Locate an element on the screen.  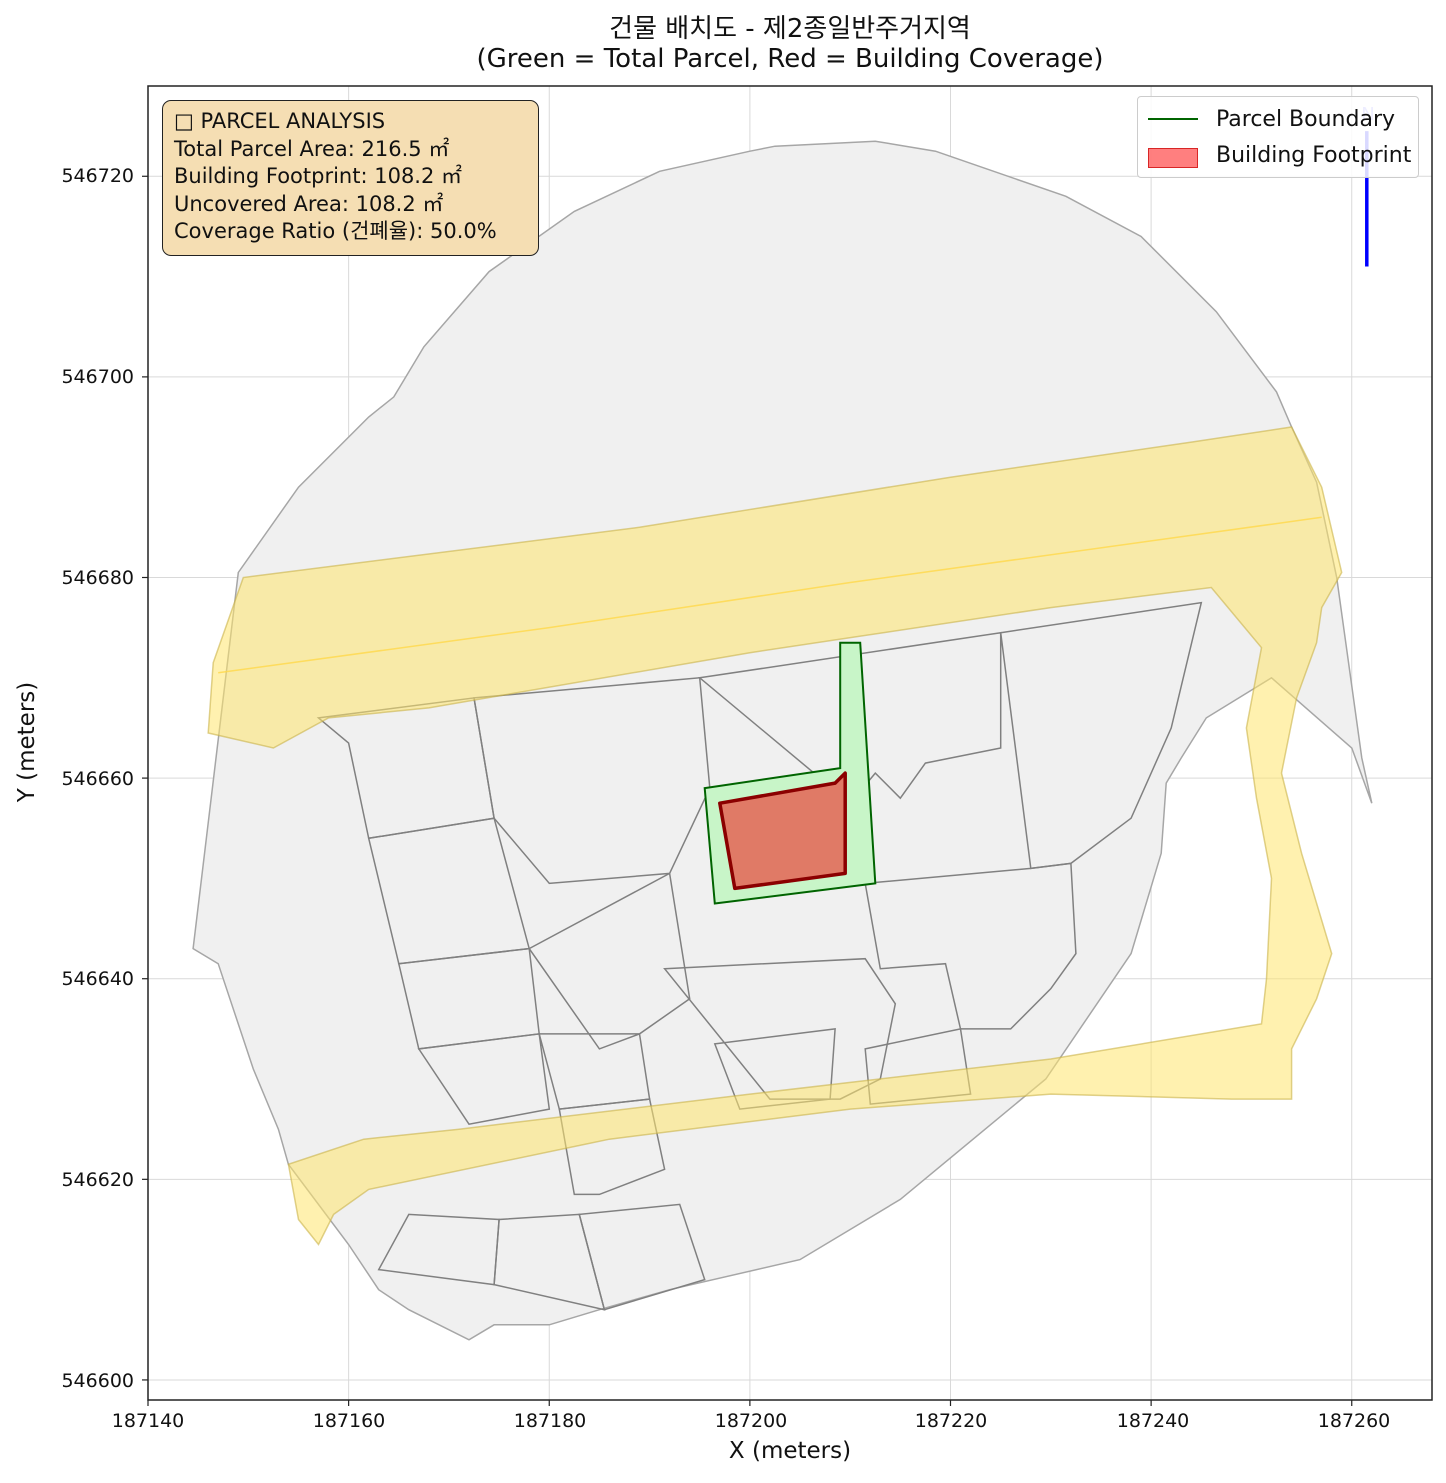
x-tick-label: 187220 is located at coordinates (951, 1421).